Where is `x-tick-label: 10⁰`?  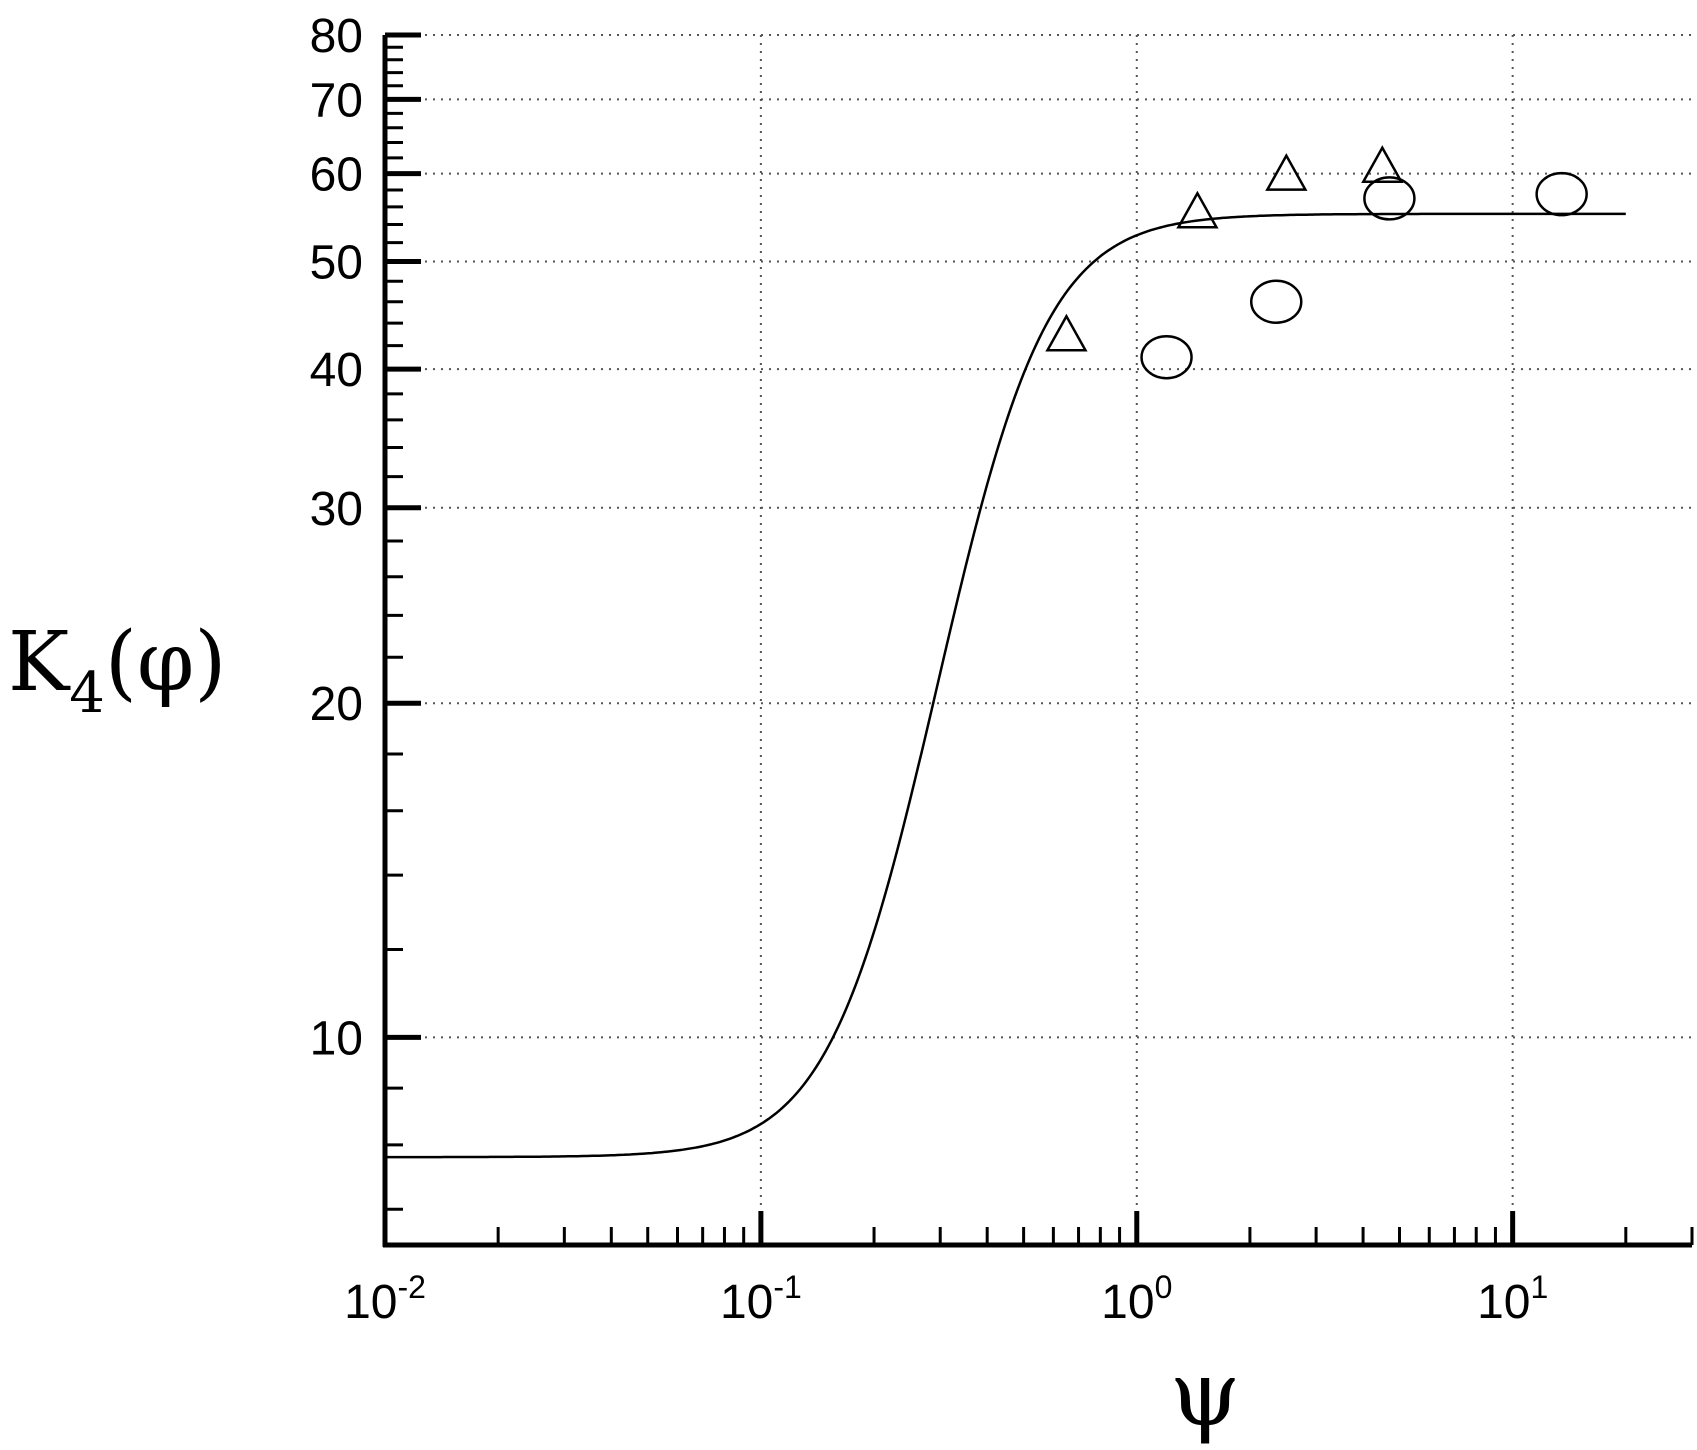 x-tick-label: 10⁰ is located at coordinates (1136, 1299).